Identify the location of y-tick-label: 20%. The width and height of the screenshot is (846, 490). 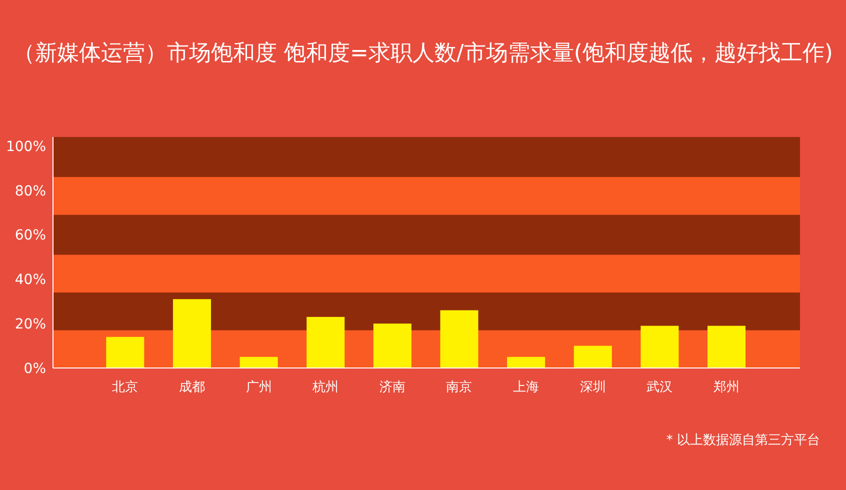
(30, 324).